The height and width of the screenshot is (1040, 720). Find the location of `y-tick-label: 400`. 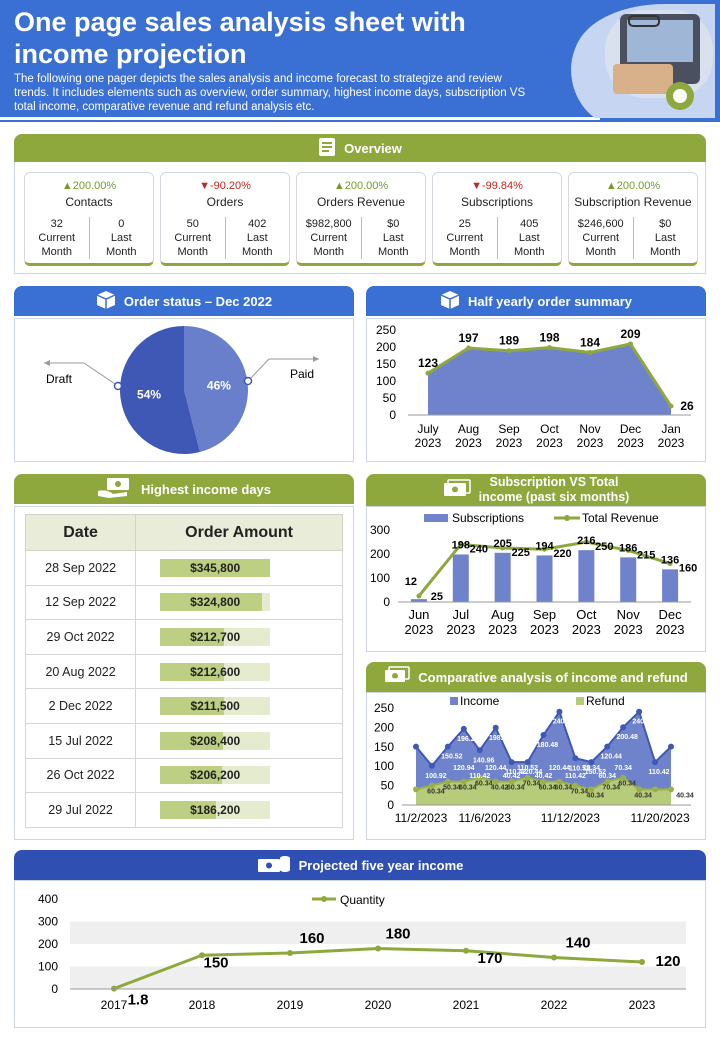

y-tick-label: 400 is located at coordinates (48, 899).